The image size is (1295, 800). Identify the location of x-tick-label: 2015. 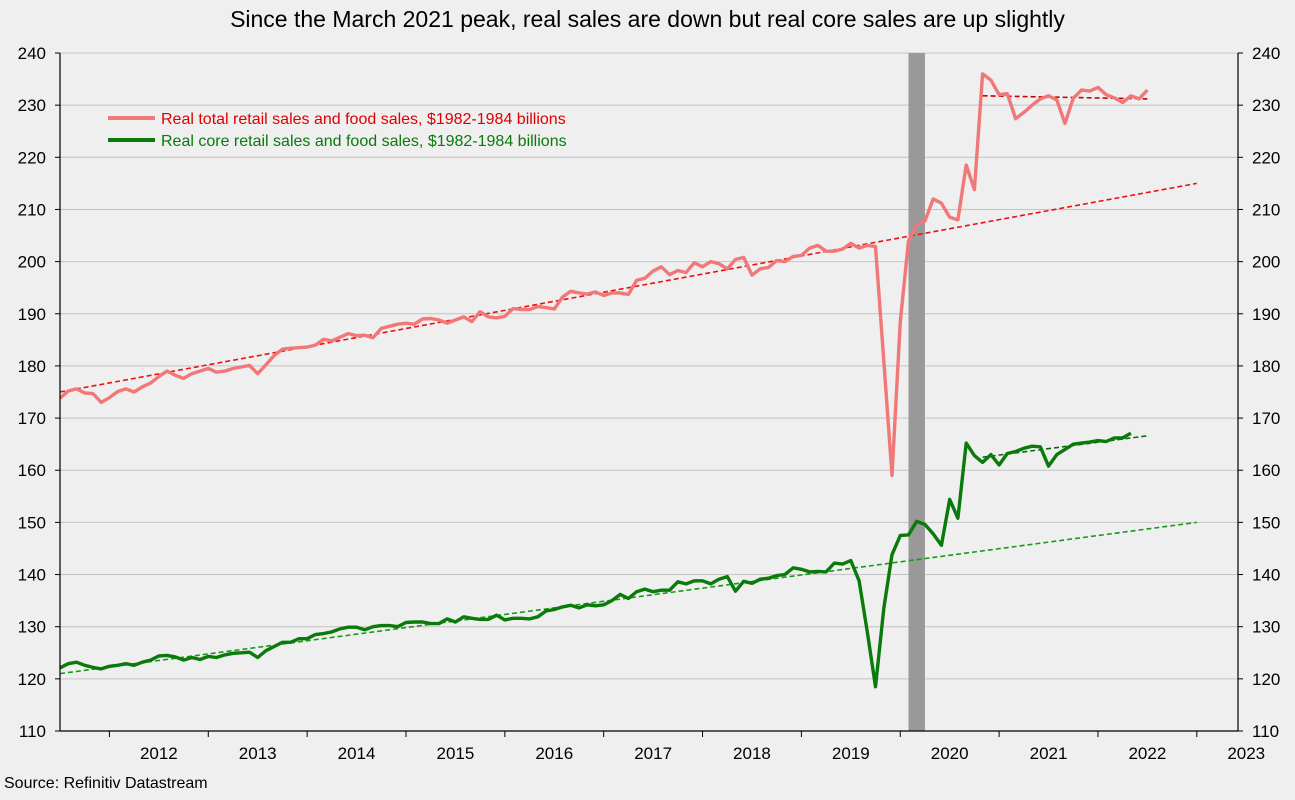
(455, 753).